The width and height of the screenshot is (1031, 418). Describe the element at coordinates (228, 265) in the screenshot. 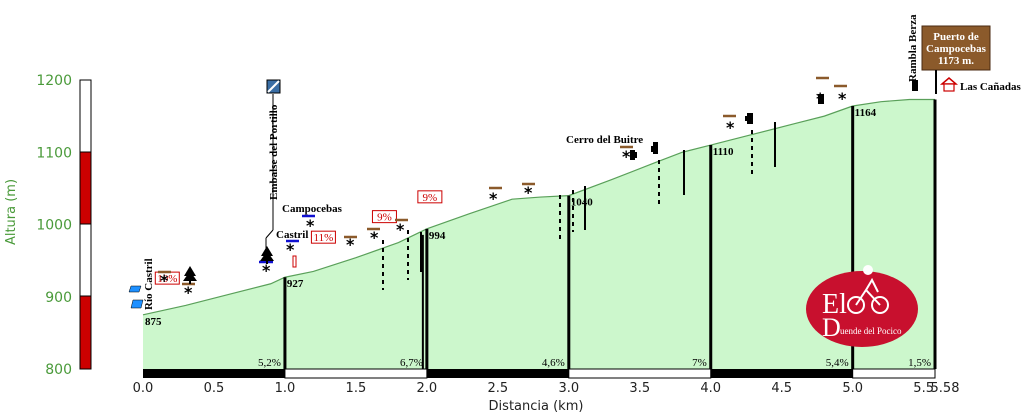

I see `tree-icon` at that location.